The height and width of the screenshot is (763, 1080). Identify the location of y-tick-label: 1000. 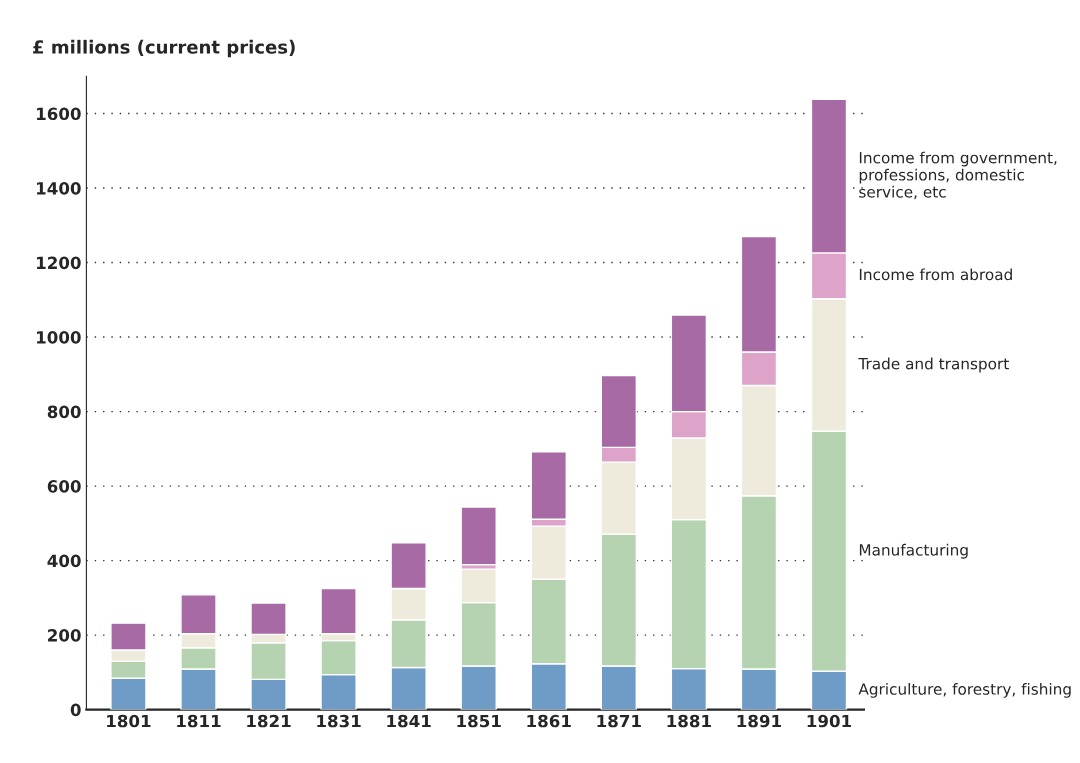
(59, 337).